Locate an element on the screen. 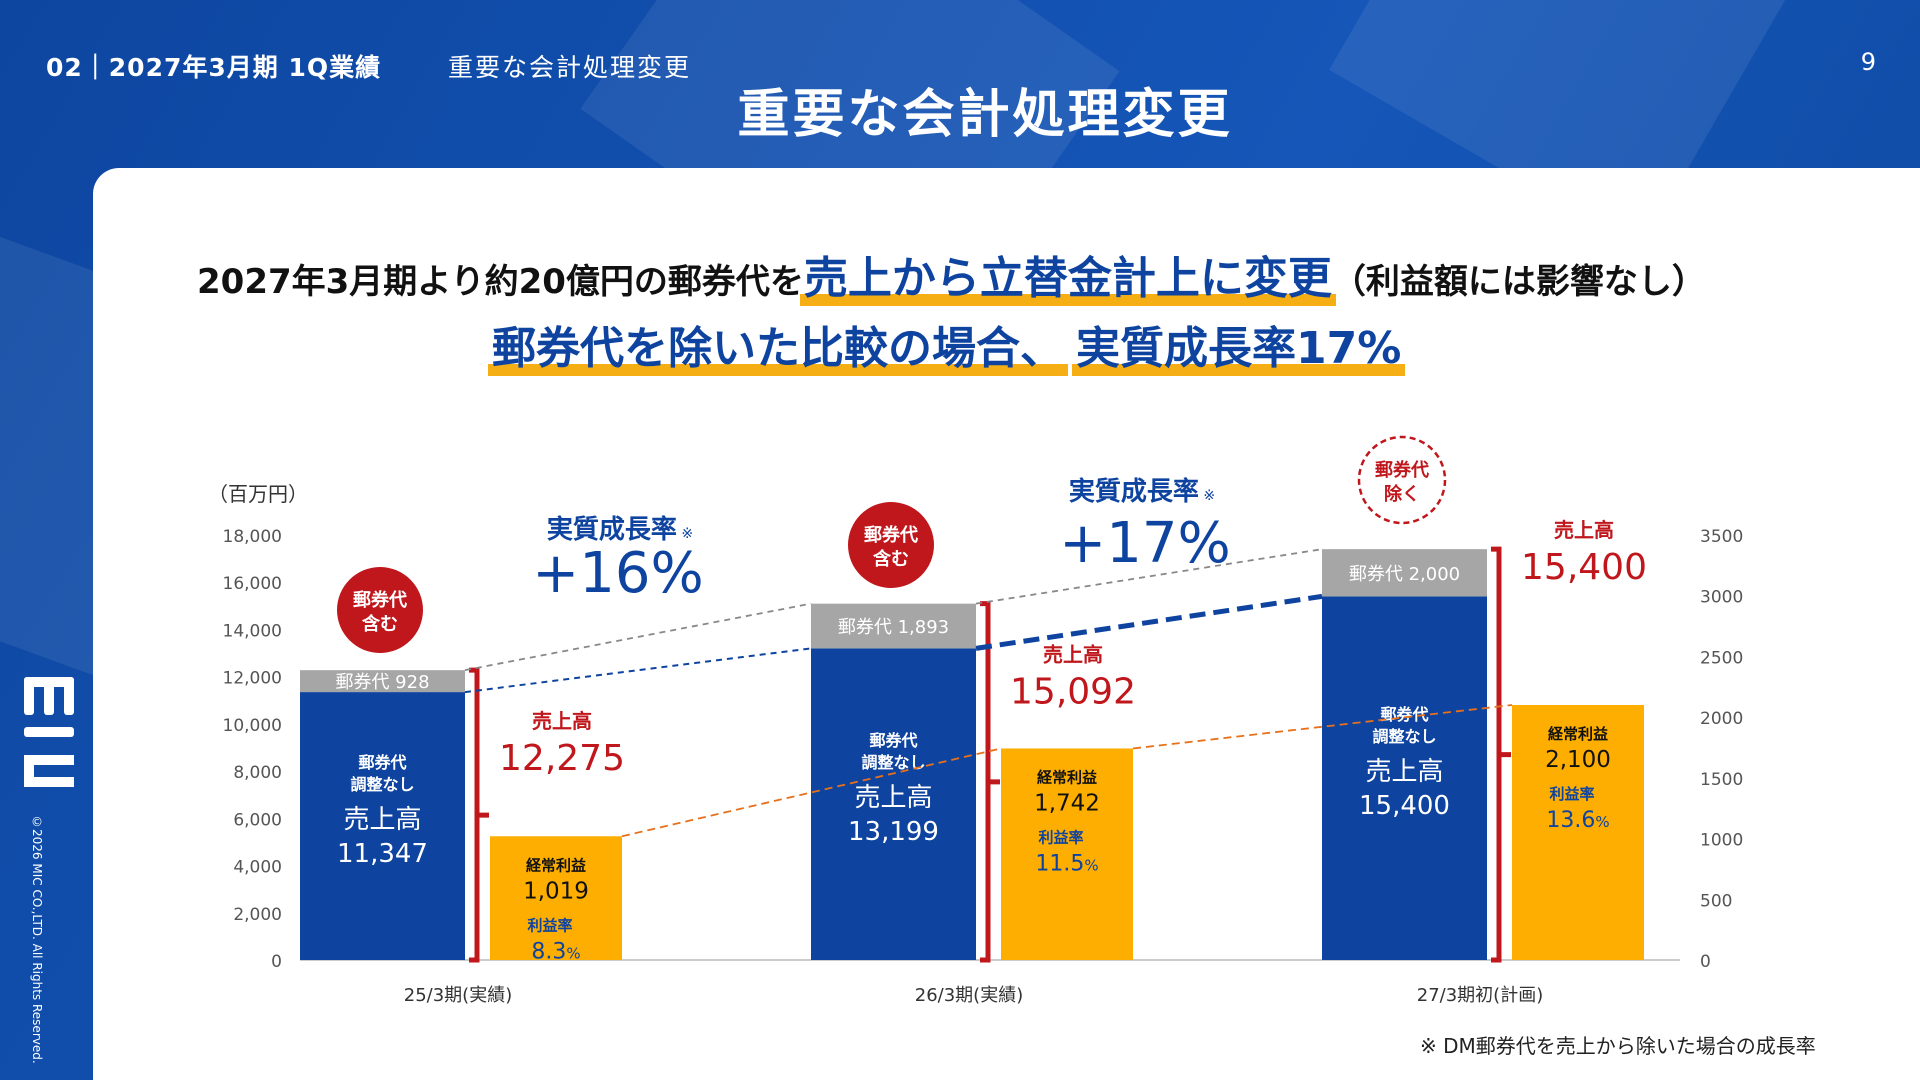 This screenshot has width=1920, height=1080. right-axis-tick: 3000 is located at coordinates (1721, 598).